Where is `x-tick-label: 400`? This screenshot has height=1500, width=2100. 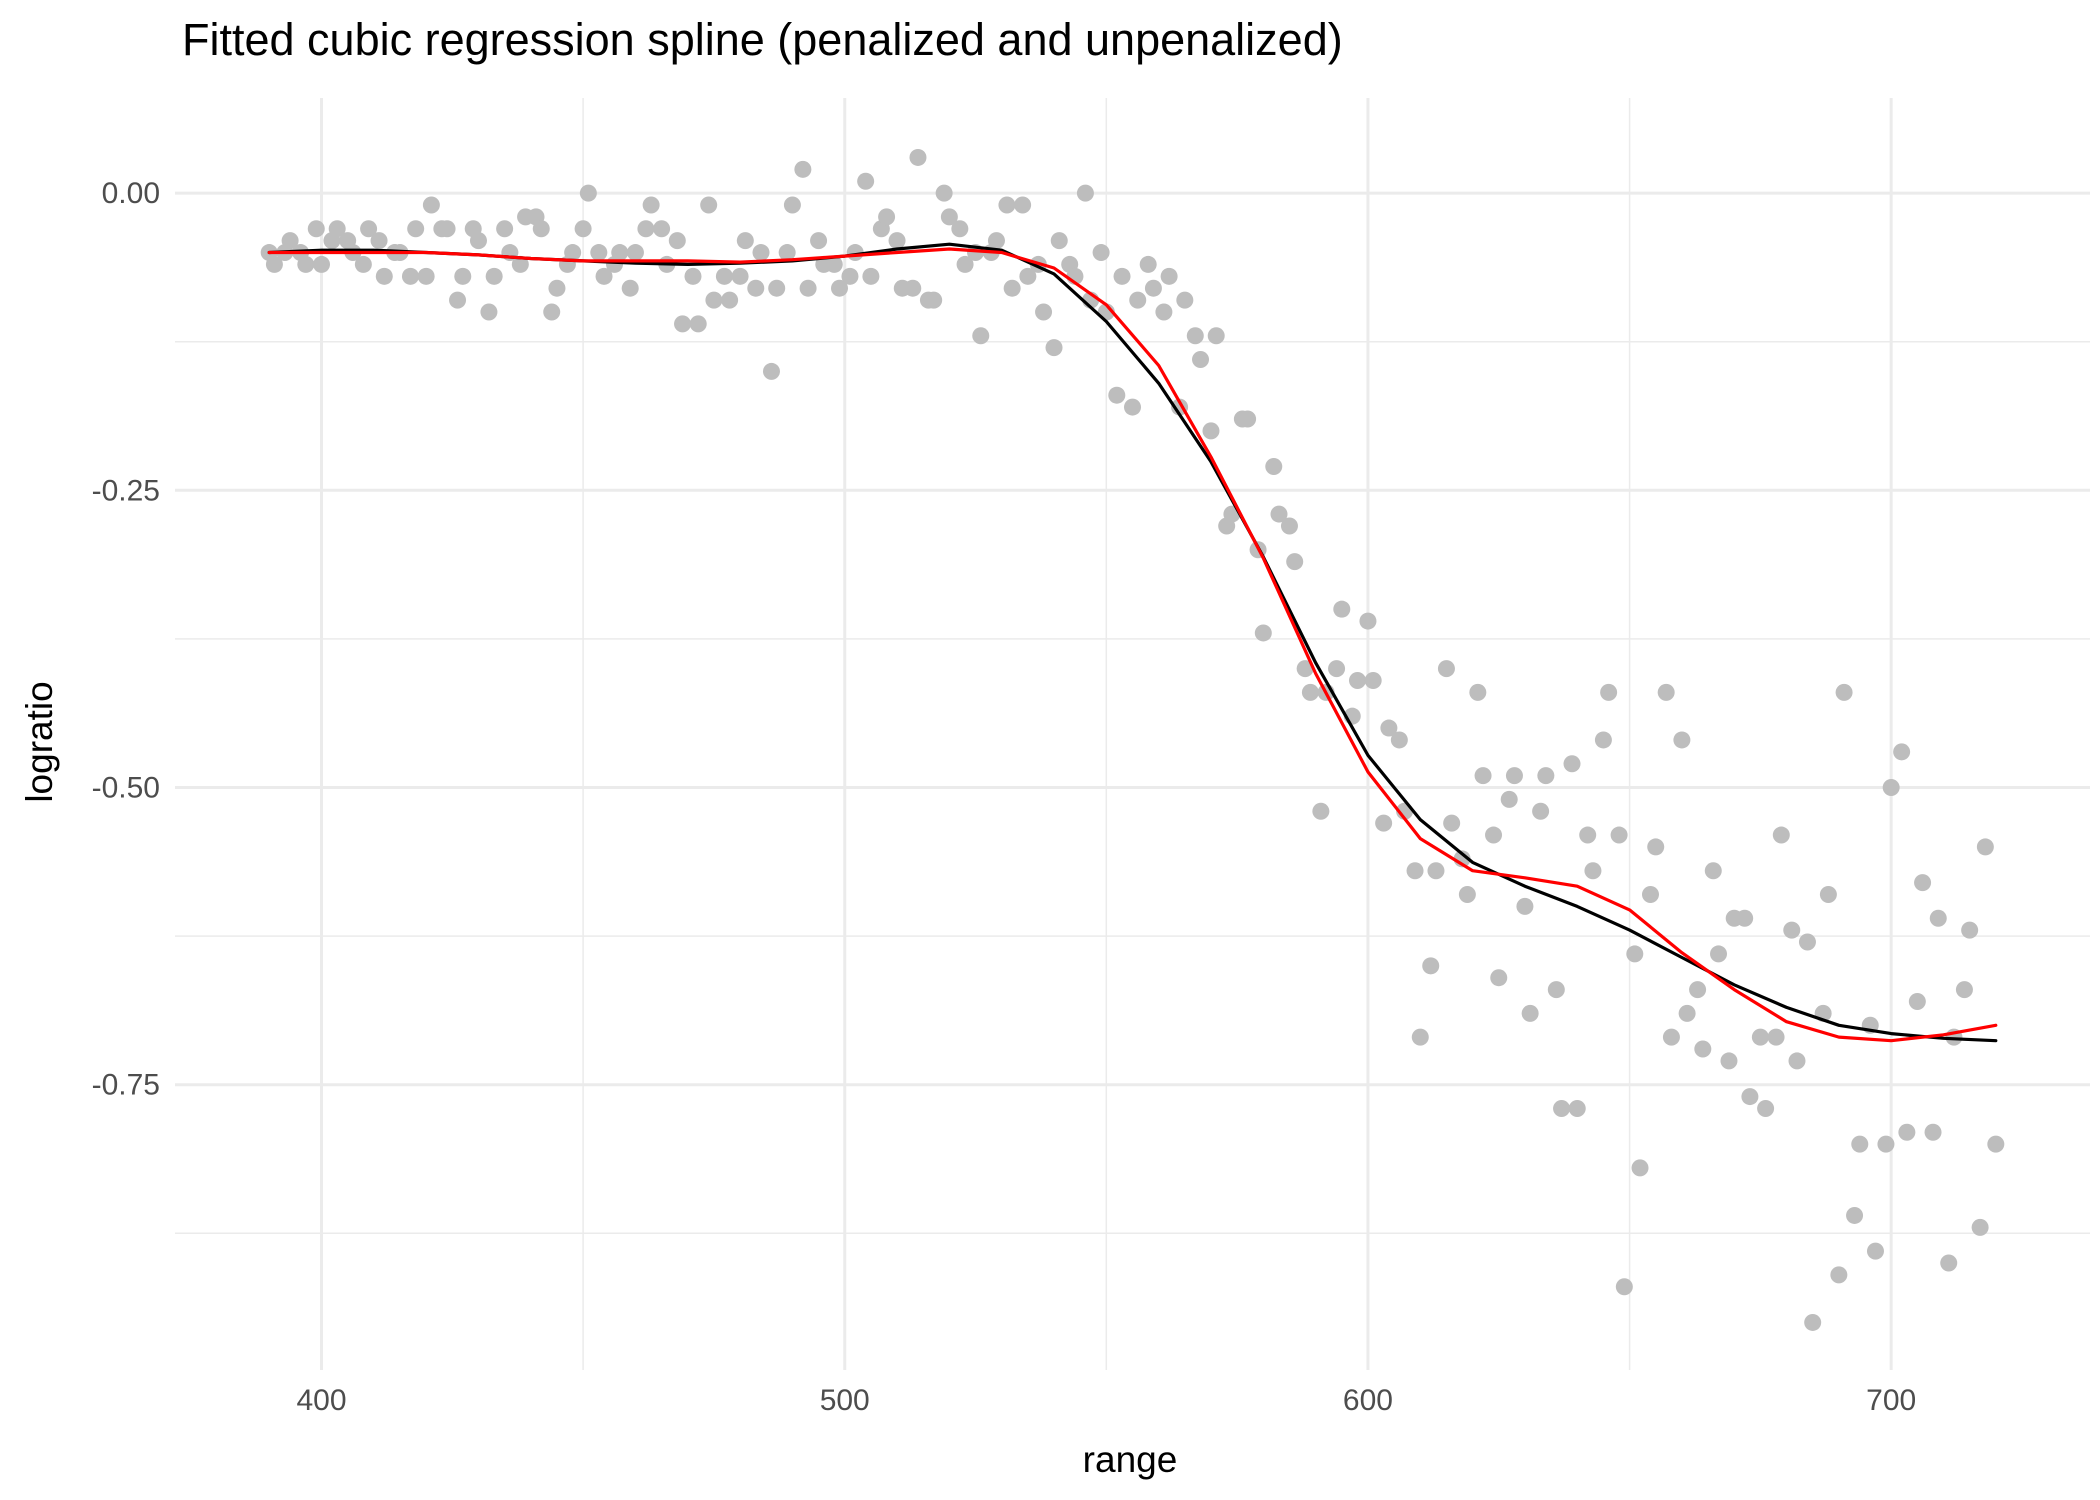
x-tick-label: 400 is located at coordinates (321, 1400).